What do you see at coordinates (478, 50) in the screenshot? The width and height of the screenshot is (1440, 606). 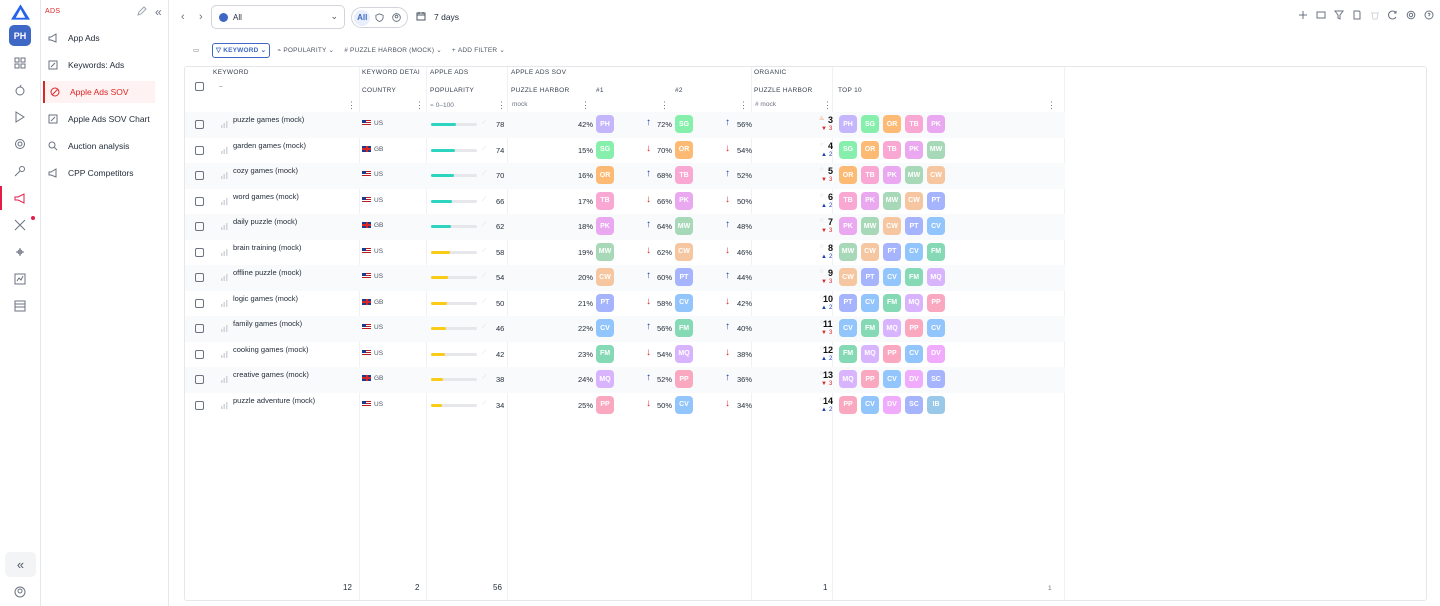 I see `add-filter-button: + ADD FILTER ⌄` at bounding box center [478, 50].